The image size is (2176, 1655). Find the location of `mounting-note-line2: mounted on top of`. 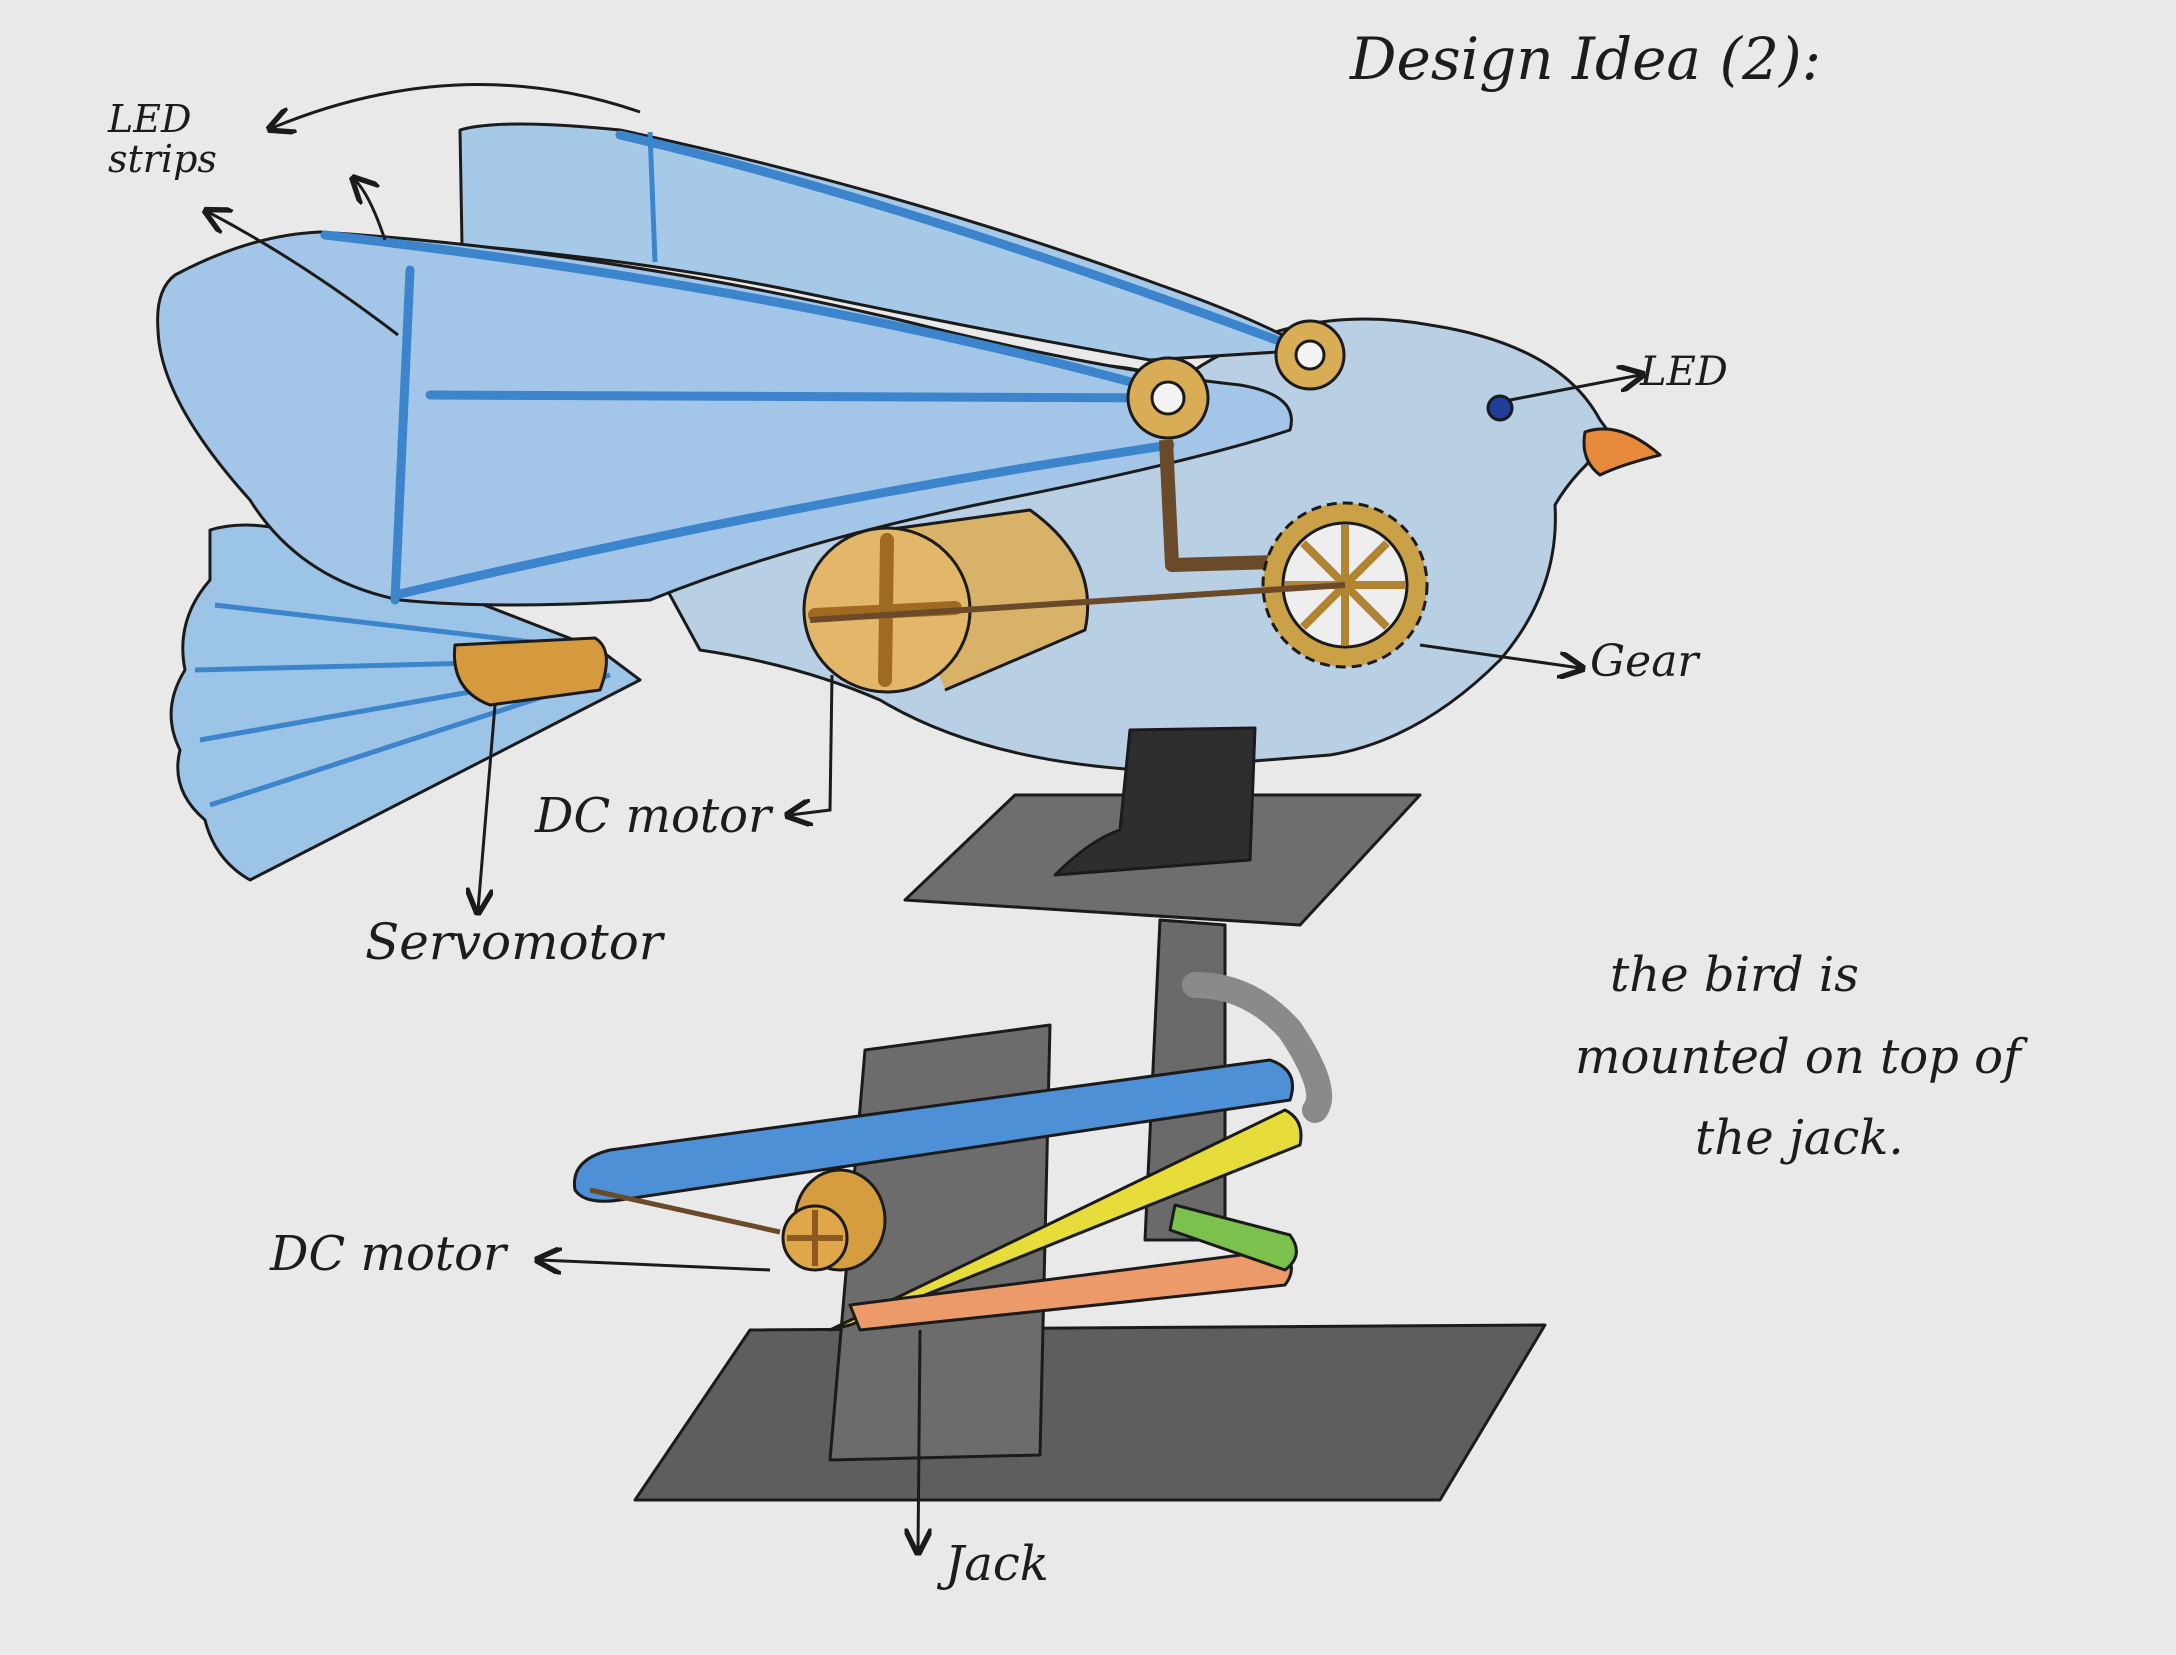

mounting-note-line2: mounted on top of is located at coordinates (1798, 1056).